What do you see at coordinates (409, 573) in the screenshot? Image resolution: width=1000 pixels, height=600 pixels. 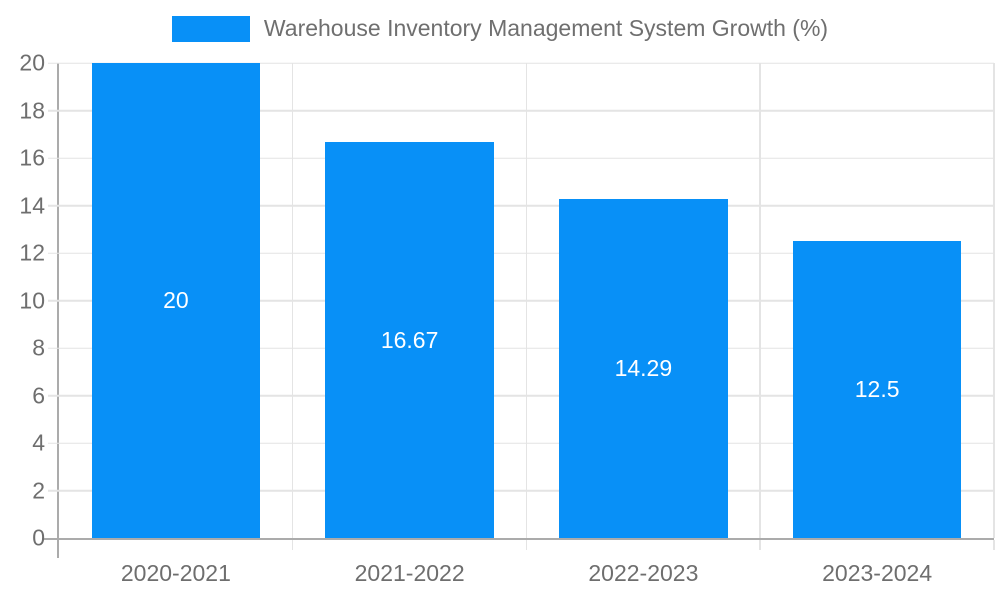 I see `x-tick-label: 2021-2022` at bounding box center [409, 573].